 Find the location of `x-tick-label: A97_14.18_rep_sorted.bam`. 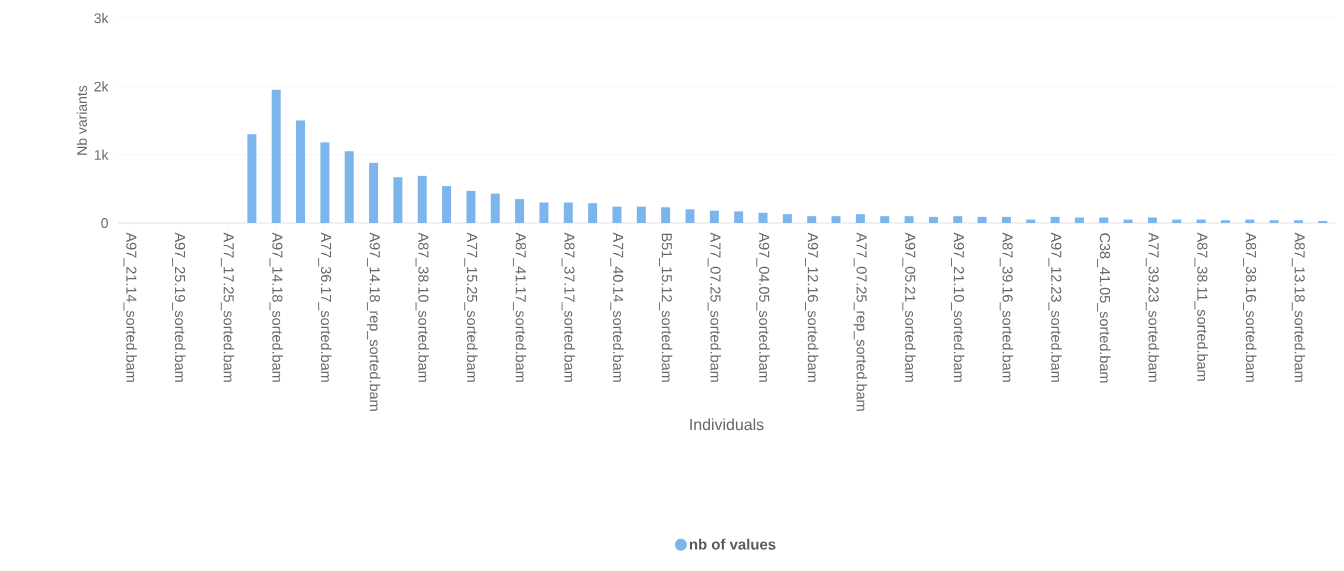

x-tick-label: A97_14.18_rep_sorted.bam is located at coordinates (373, 321).